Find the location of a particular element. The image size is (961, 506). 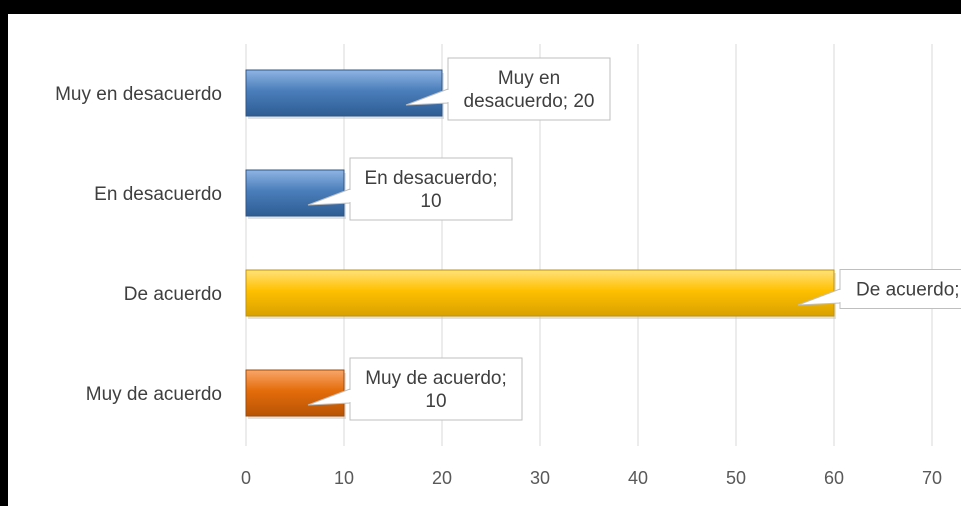

data-label: Muy en is located at coordinates (529, 78).